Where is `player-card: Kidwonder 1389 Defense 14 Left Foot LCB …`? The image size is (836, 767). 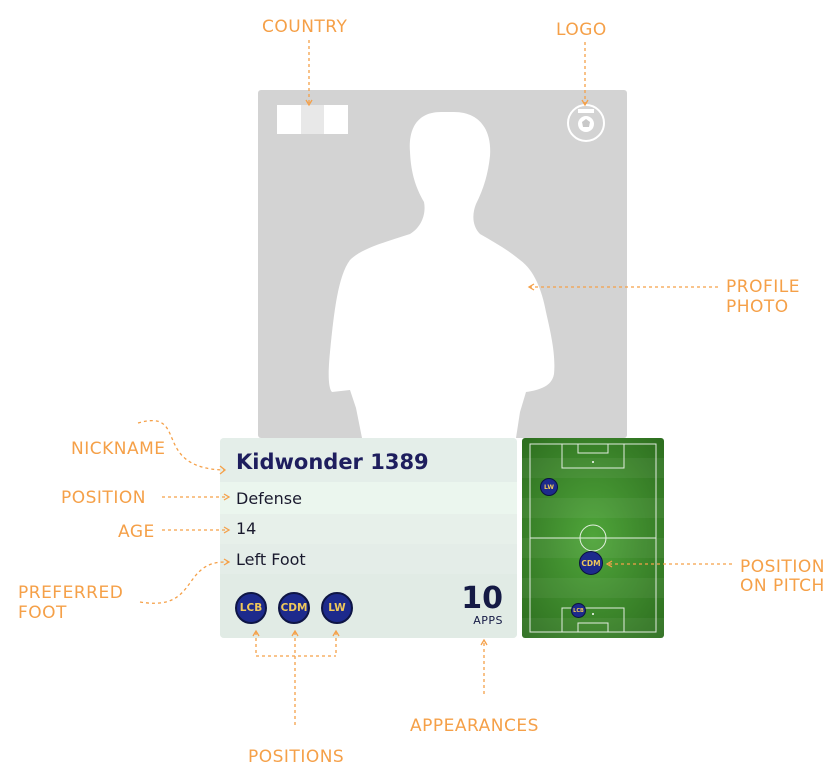 player-card: Kidwonder 1389 Defense 14 Left Foot LCB … is located at coordinates (368, 538).